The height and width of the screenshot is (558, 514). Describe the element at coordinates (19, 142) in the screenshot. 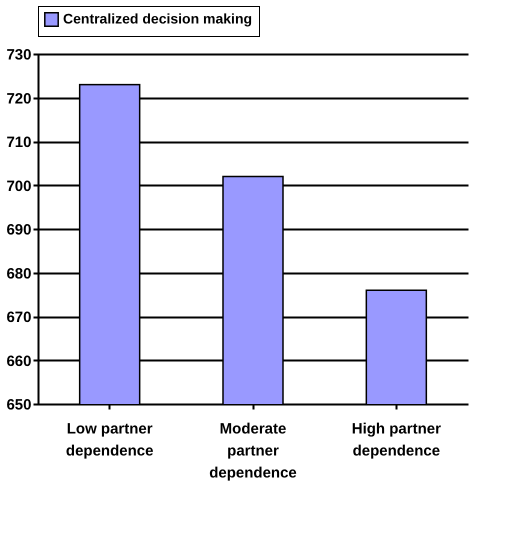

I see `y-tick-label: 710` at that location.